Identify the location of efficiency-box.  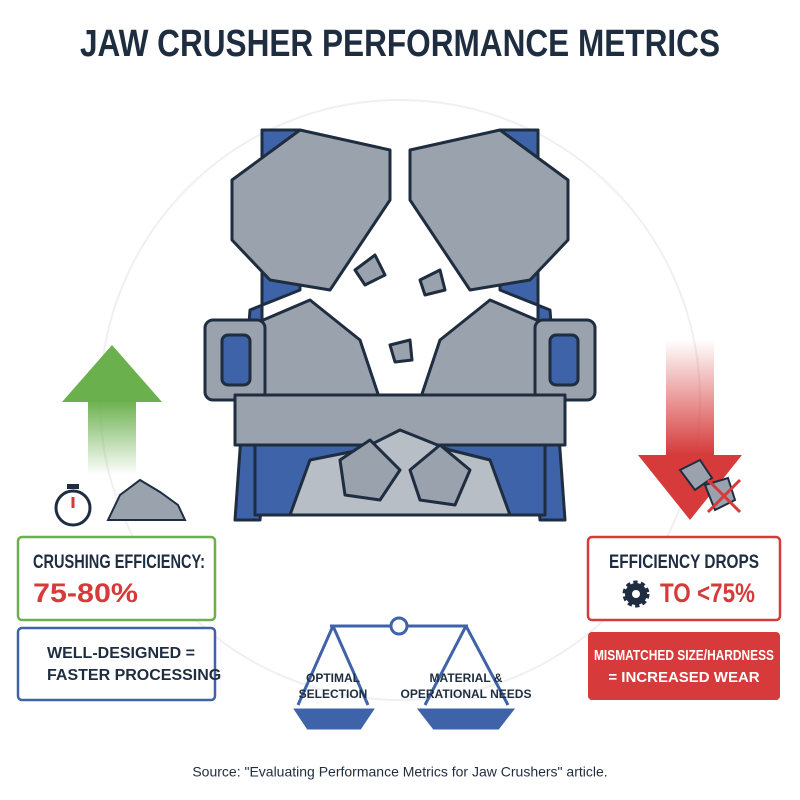
(116, 578).